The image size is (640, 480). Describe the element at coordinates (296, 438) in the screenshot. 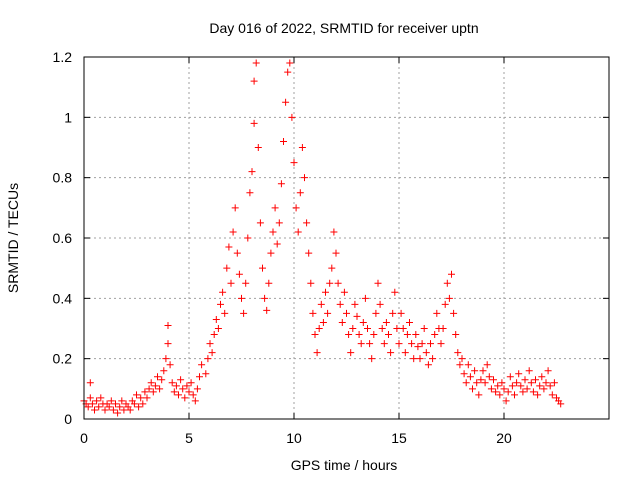

I see `x-axis-tick-labels: 0 5 10 15 20` at that location.